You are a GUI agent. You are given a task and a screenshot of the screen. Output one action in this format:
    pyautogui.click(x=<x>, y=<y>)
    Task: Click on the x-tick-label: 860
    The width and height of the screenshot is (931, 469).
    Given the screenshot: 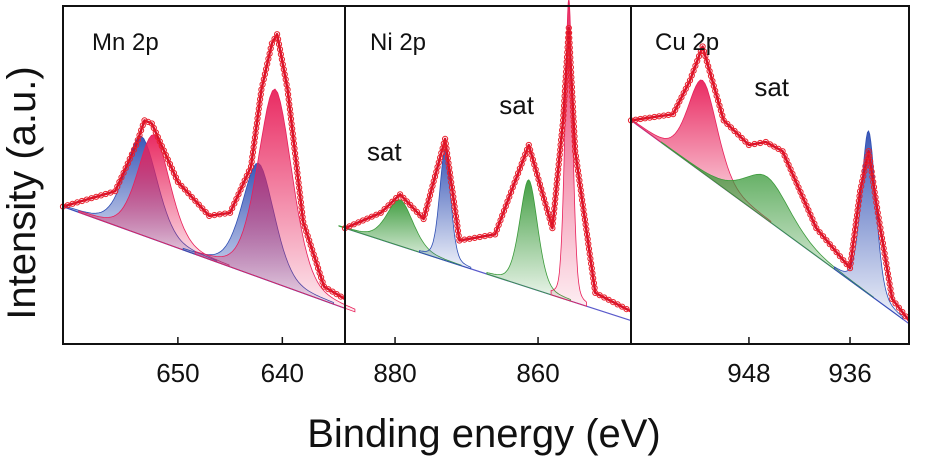 What is the action you would take?
    pyautogui.click(x=537, y=373)
    